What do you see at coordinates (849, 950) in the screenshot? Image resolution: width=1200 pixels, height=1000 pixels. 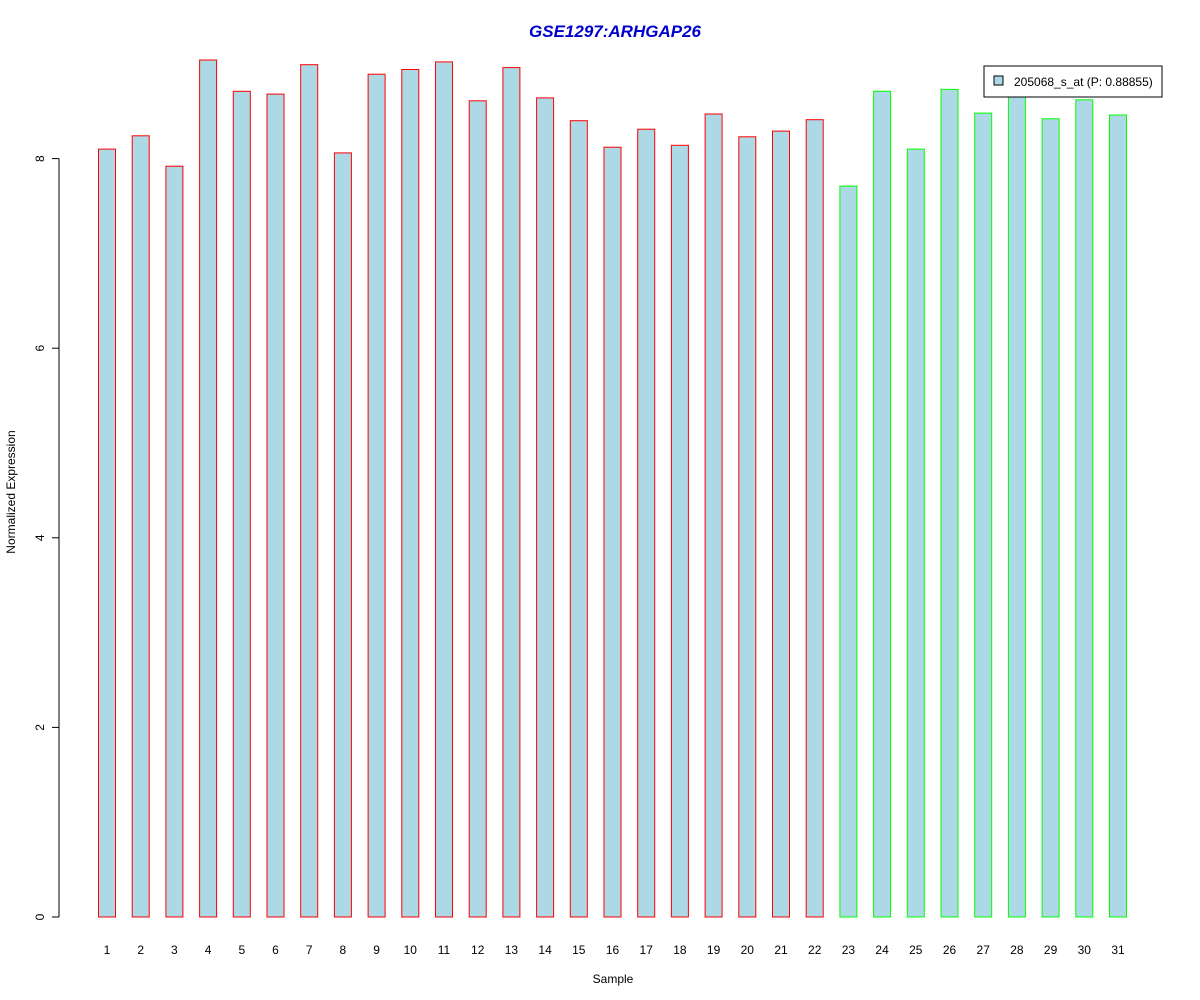 I see `x-tick-label: 23` at bounding box center [849, 950].